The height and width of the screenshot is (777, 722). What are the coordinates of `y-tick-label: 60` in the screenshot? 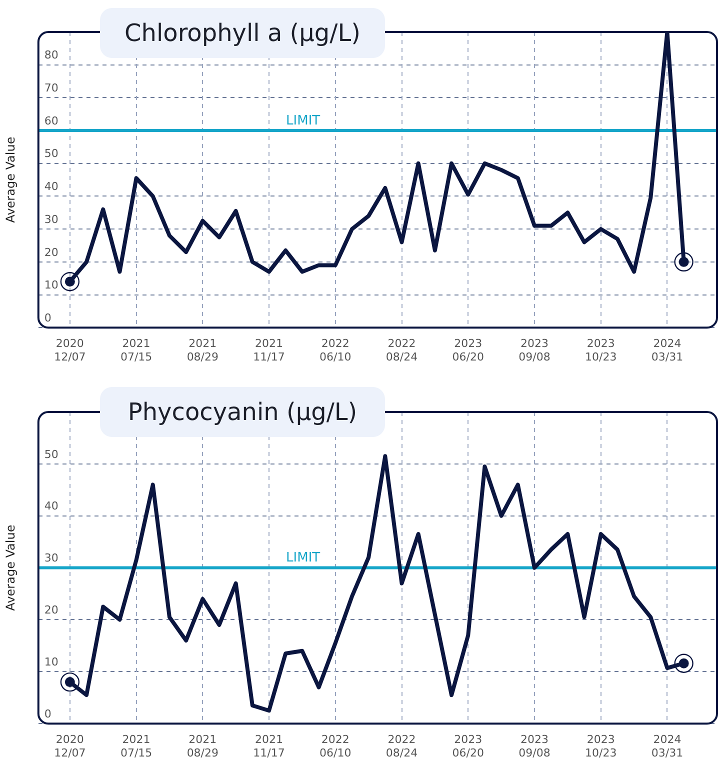 It's located at (51, 121).